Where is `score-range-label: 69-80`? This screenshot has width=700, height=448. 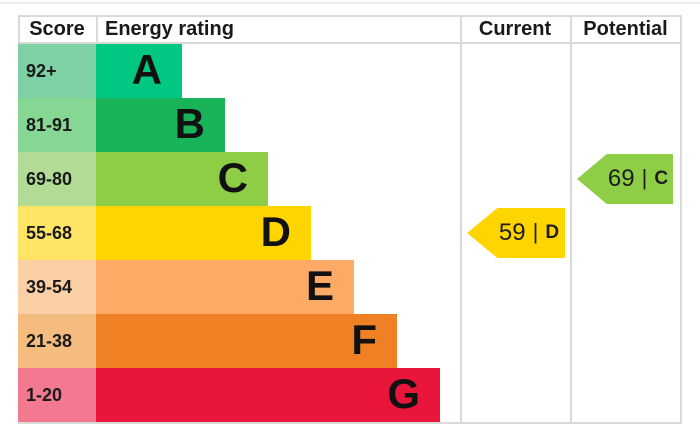 score-range-label: 69-80 is located at coordinates (57, 179).